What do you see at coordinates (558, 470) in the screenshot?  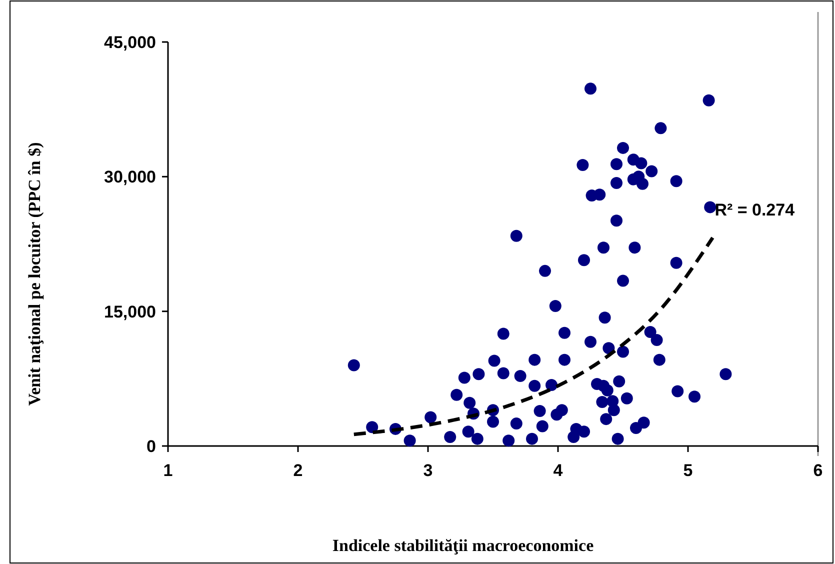 I see `x-tick-label: 4` at bounding box center [558, 470].